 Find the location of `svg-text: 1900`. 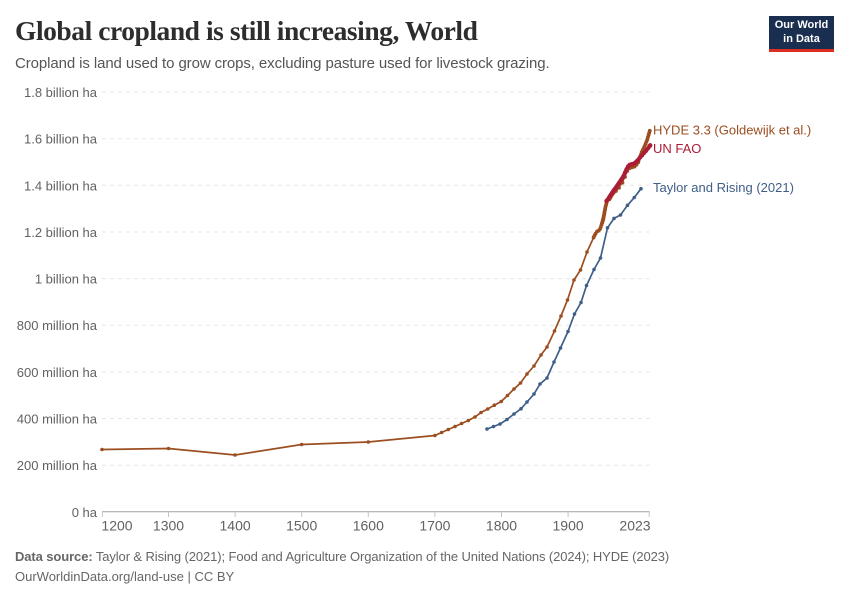

svg-text: 1900 is located at coordinates (568, 526).